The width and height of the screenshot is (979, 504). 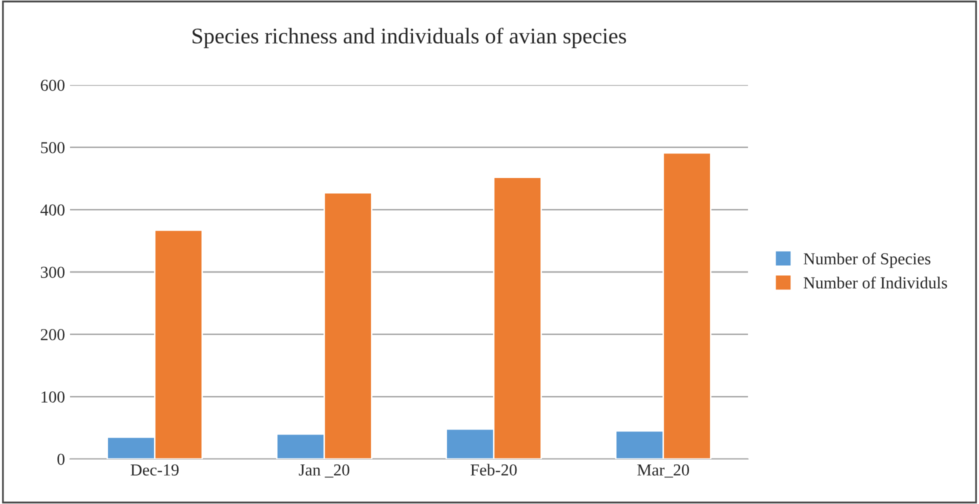 What do you see at coordinates (876, 282) in the screenshot?
I see `legend-label: Number of Individuls` at bounding box center [876, 282].